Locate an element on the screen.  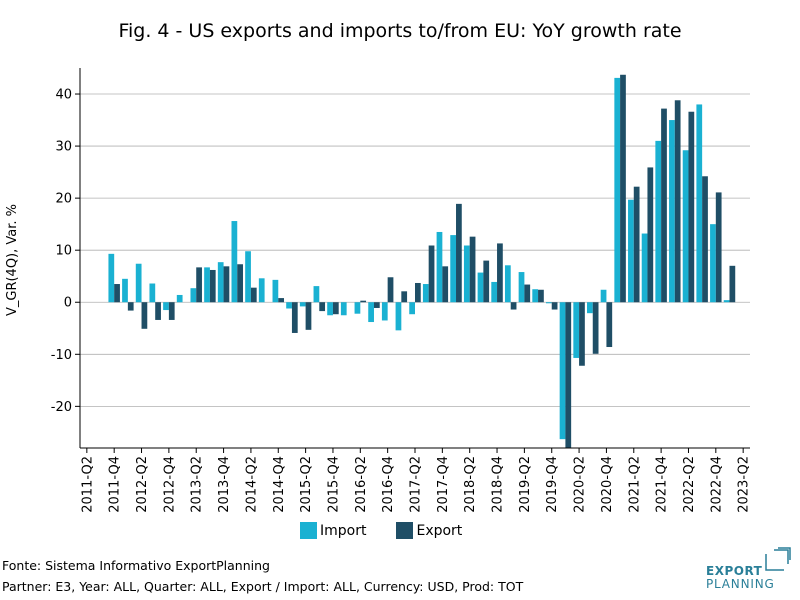
x-tick-label: 2019-Q2 is located at coordinates (525, 484).